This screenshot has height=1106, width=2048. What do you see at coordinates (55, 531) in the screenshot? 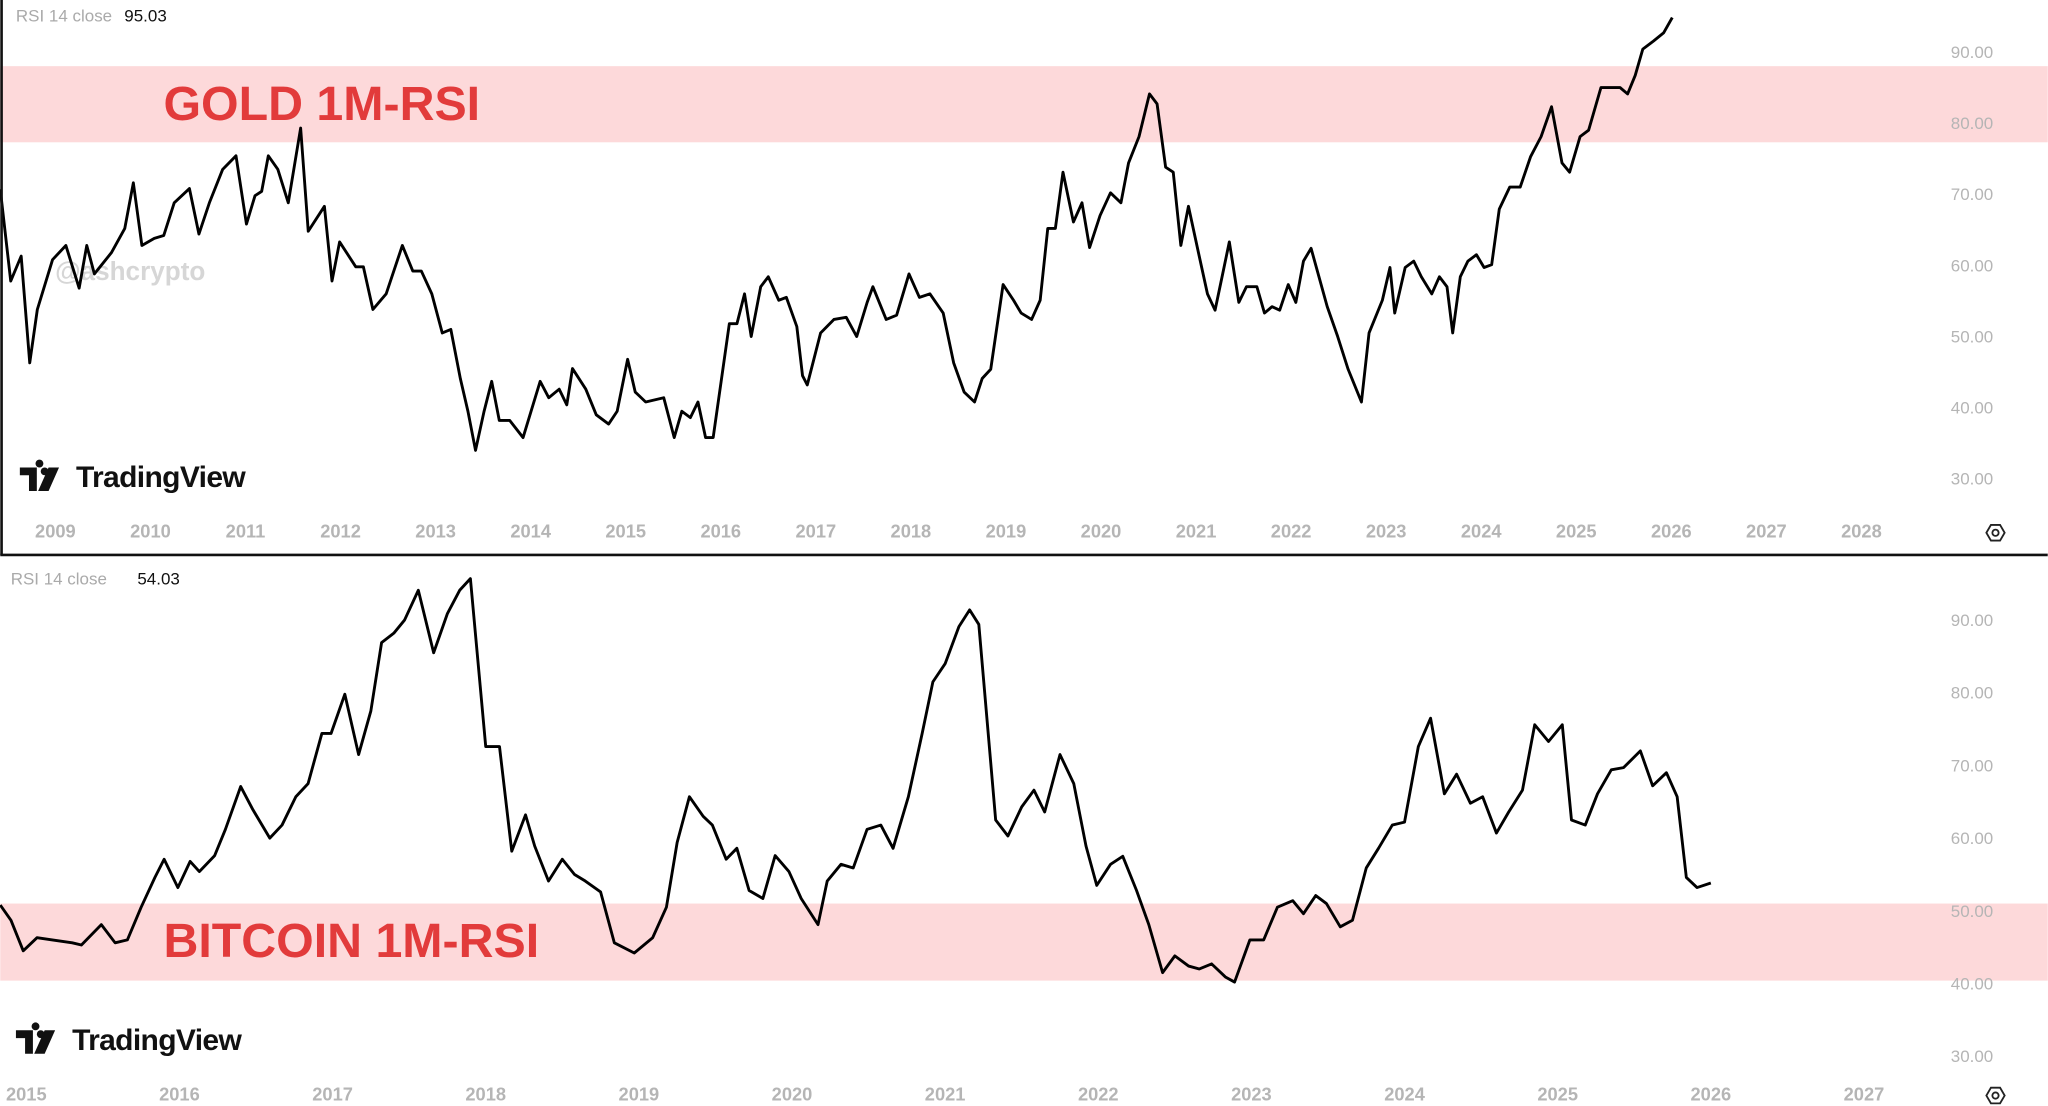
I see `x-tick-label: 2009` at bounding box center [55, 531].